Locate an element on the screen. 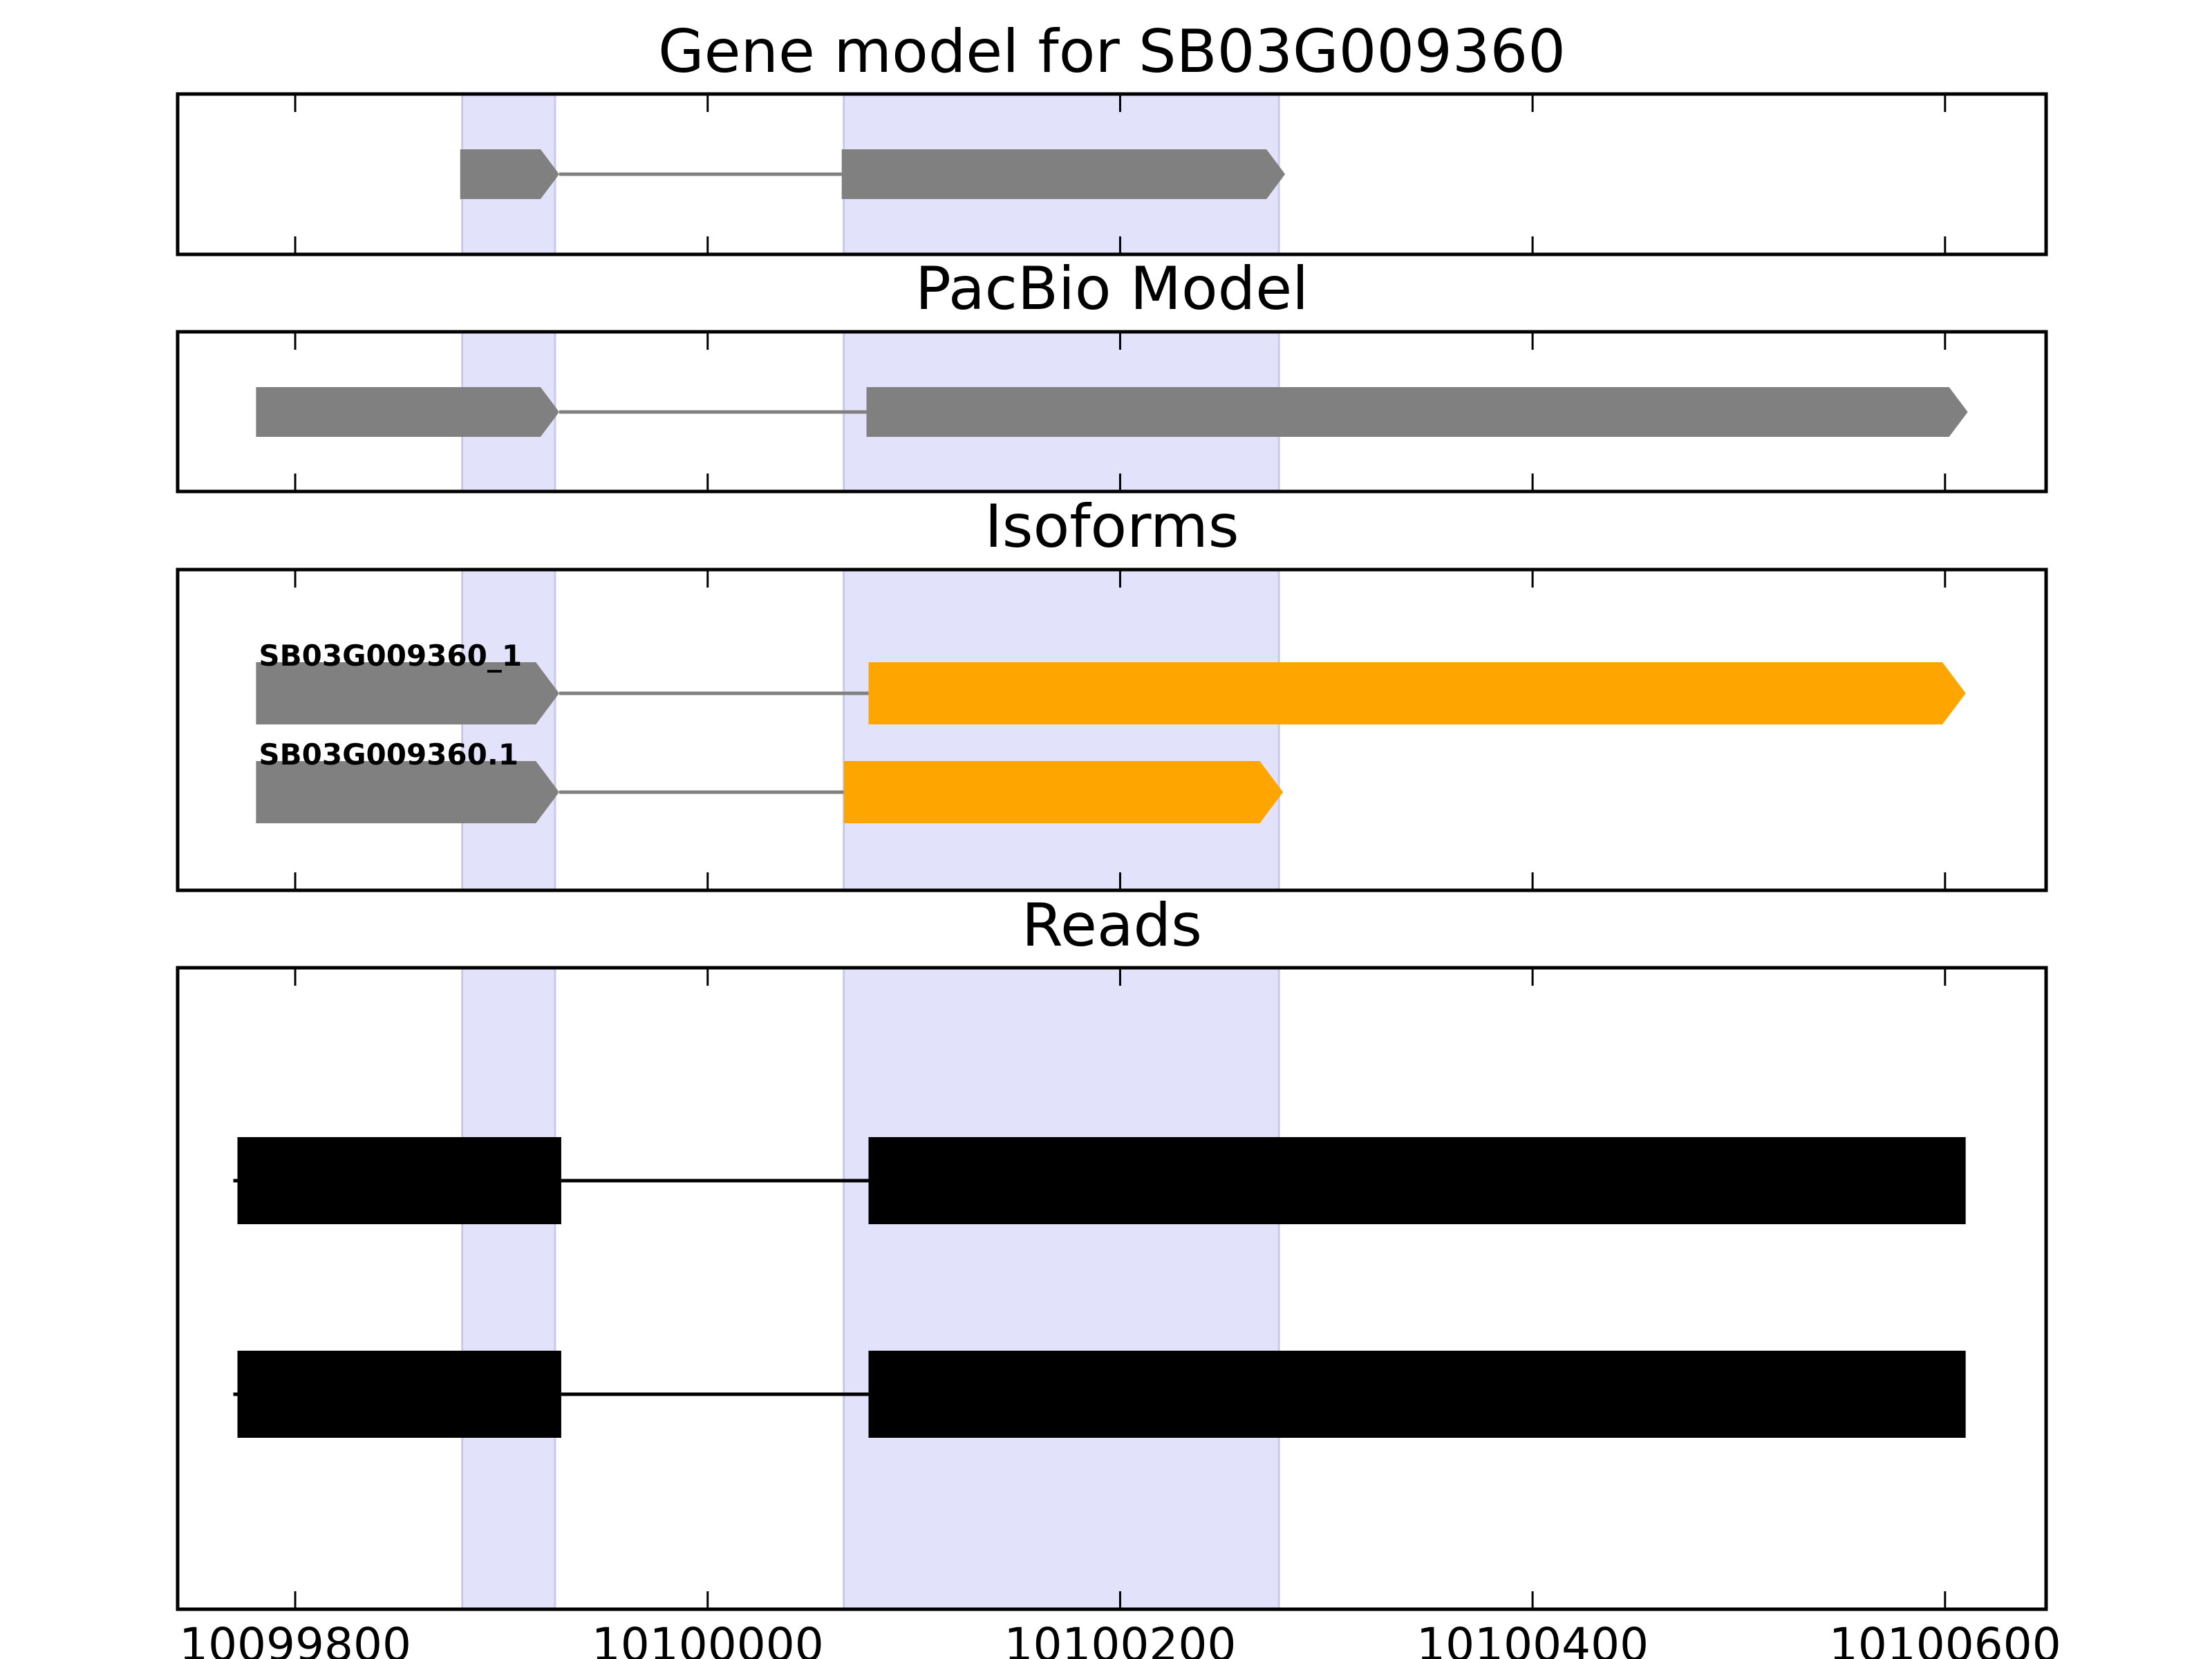 The height and width of the screenshot is (1659, 2212). x-axis: 10099800 10100000 10100200 10100400 10100600 is located at coordinates (1120, 1638).